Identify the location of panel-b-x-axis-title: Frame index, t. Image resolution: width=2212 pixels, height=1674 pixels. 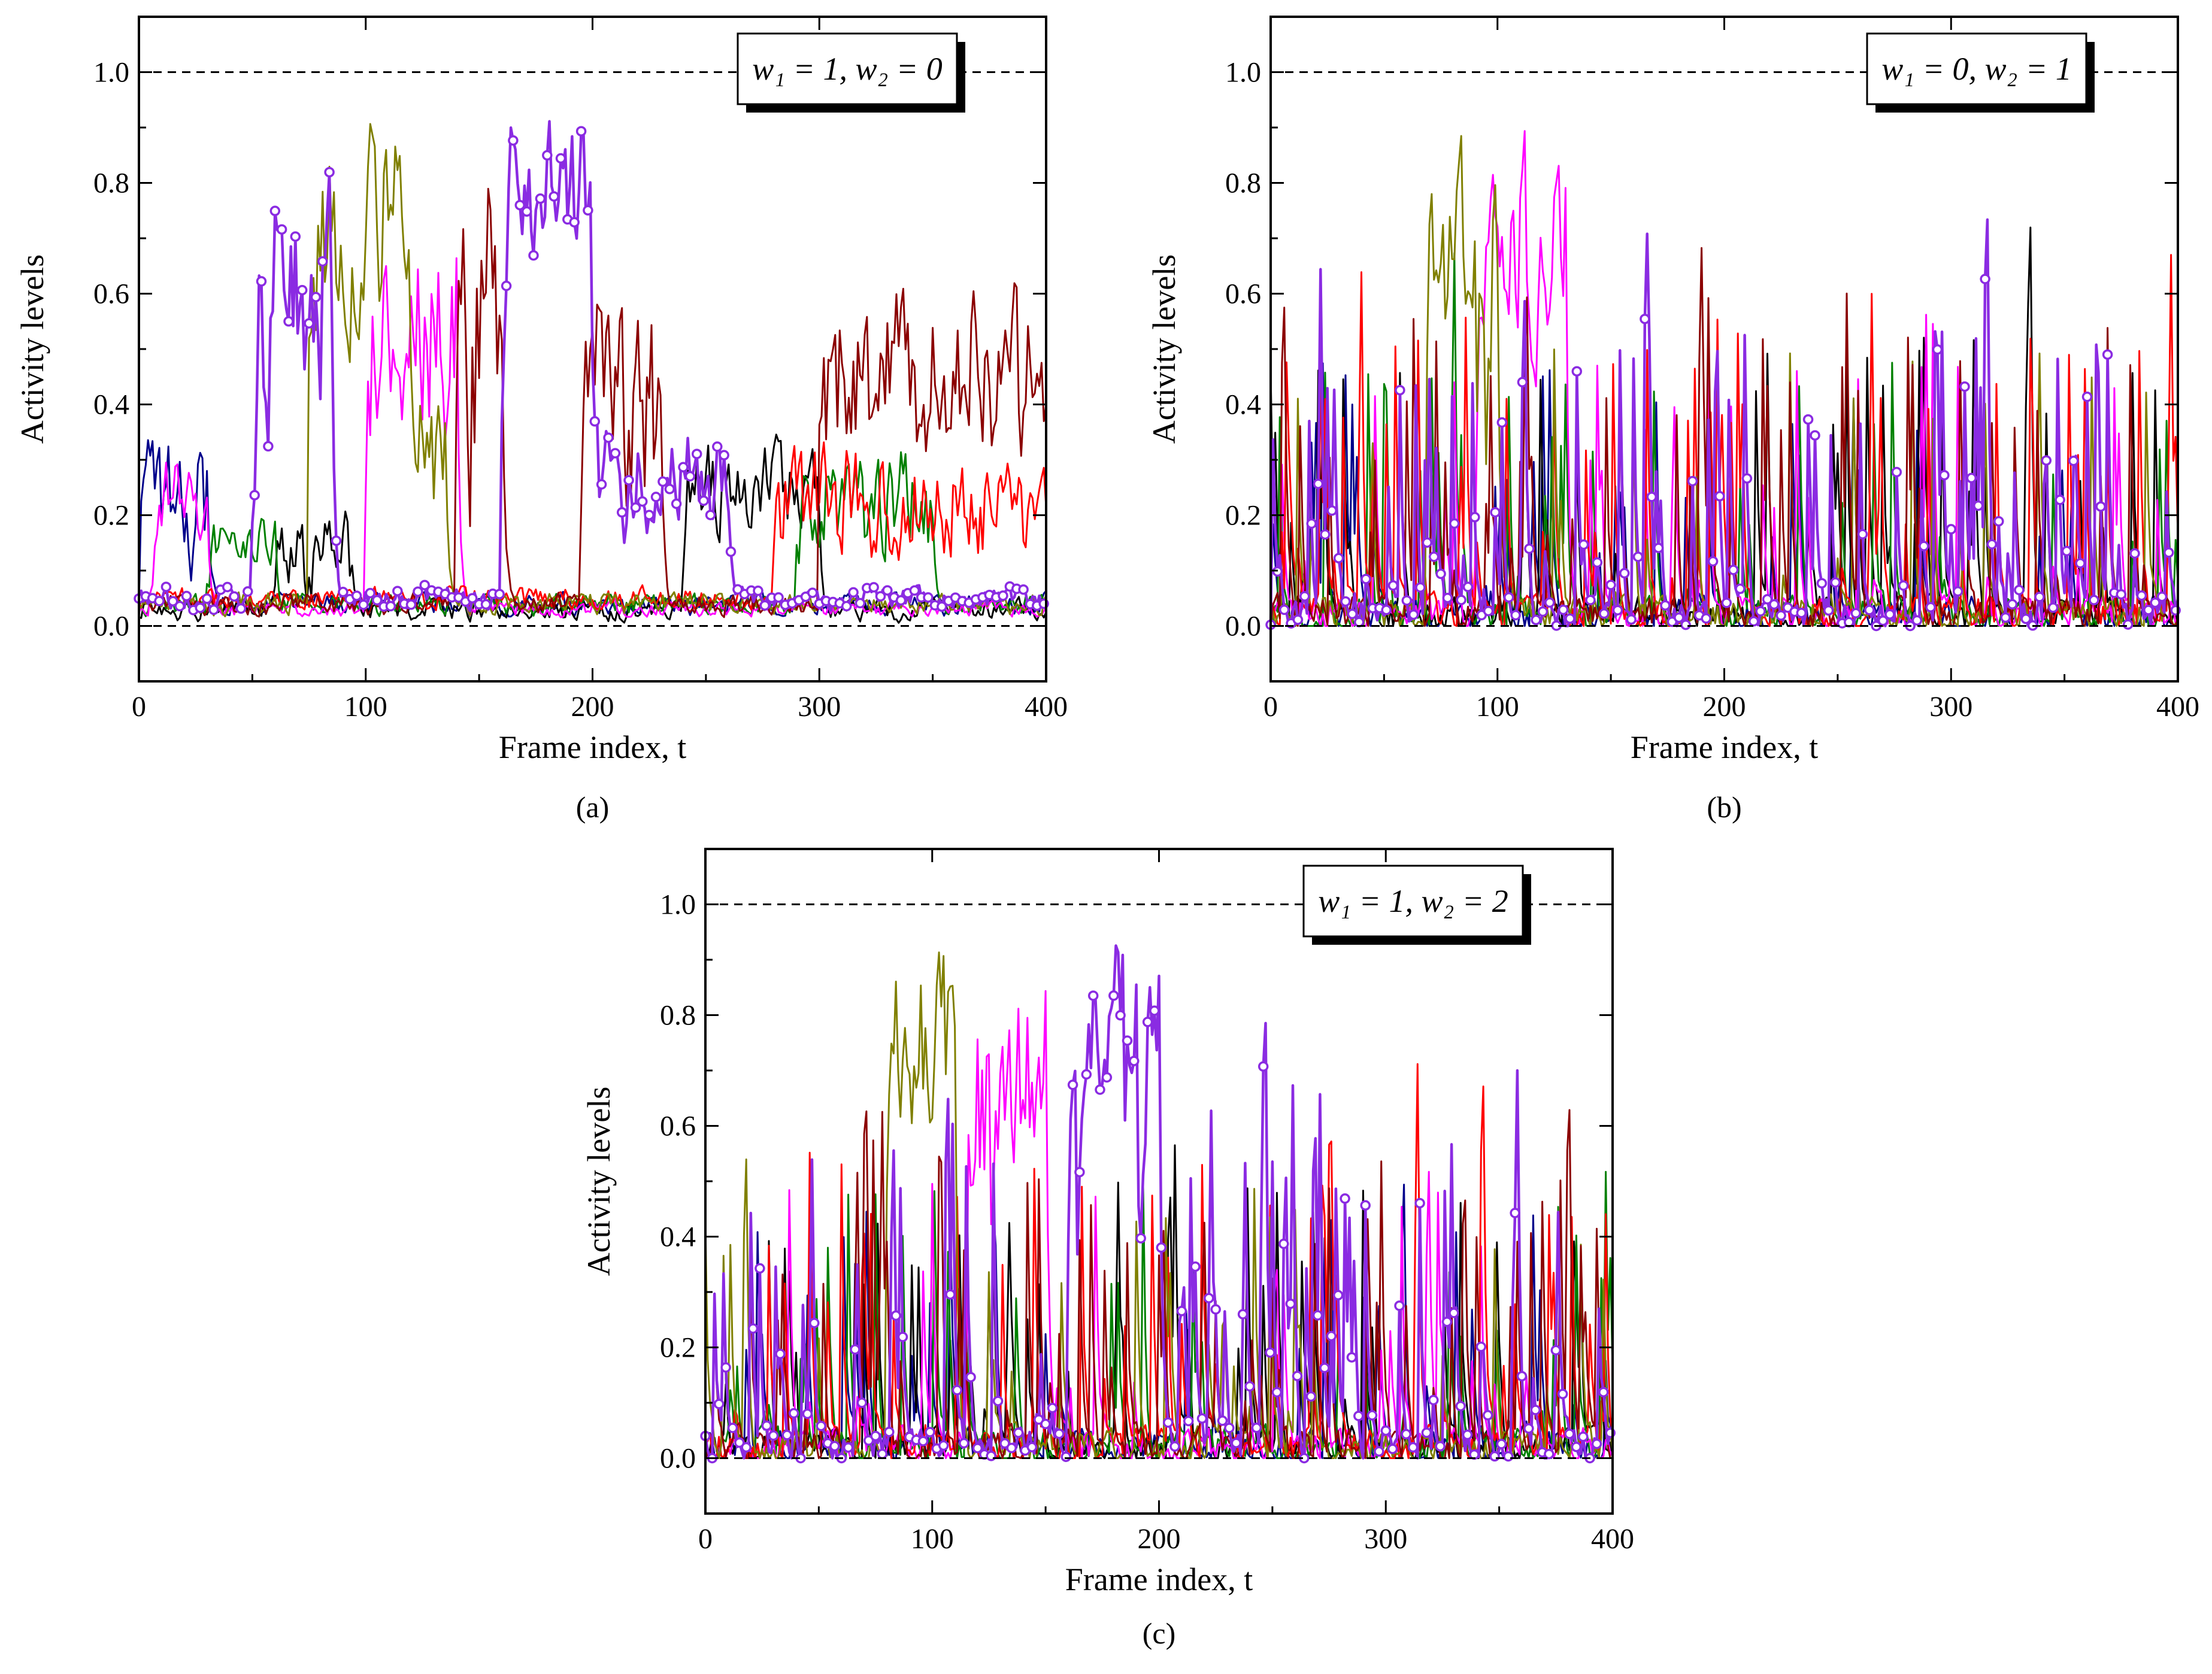
(1724, 747).